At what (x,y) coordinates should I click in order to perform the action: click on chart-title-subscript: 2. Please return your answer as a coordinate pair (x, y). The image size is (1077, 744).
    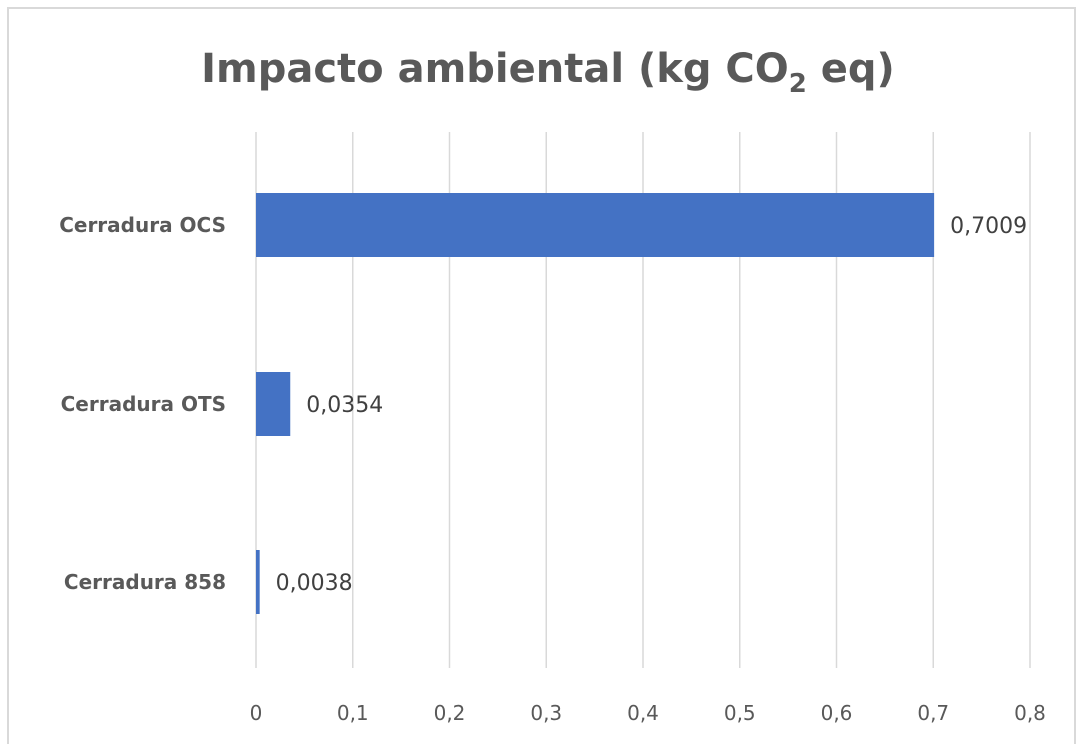
    Looking at the image, I should click on (798, 84).